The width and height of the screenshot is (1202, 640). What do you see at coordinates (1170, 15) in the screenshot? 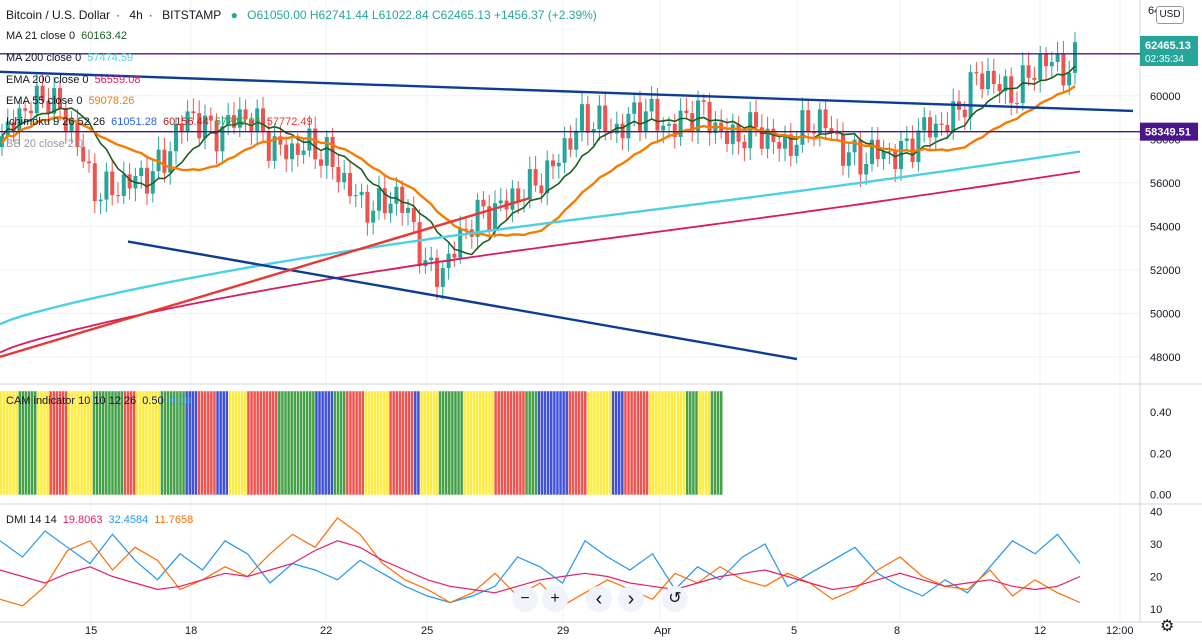
I see `currency-button: USD` at bounding box center [1170, 15].